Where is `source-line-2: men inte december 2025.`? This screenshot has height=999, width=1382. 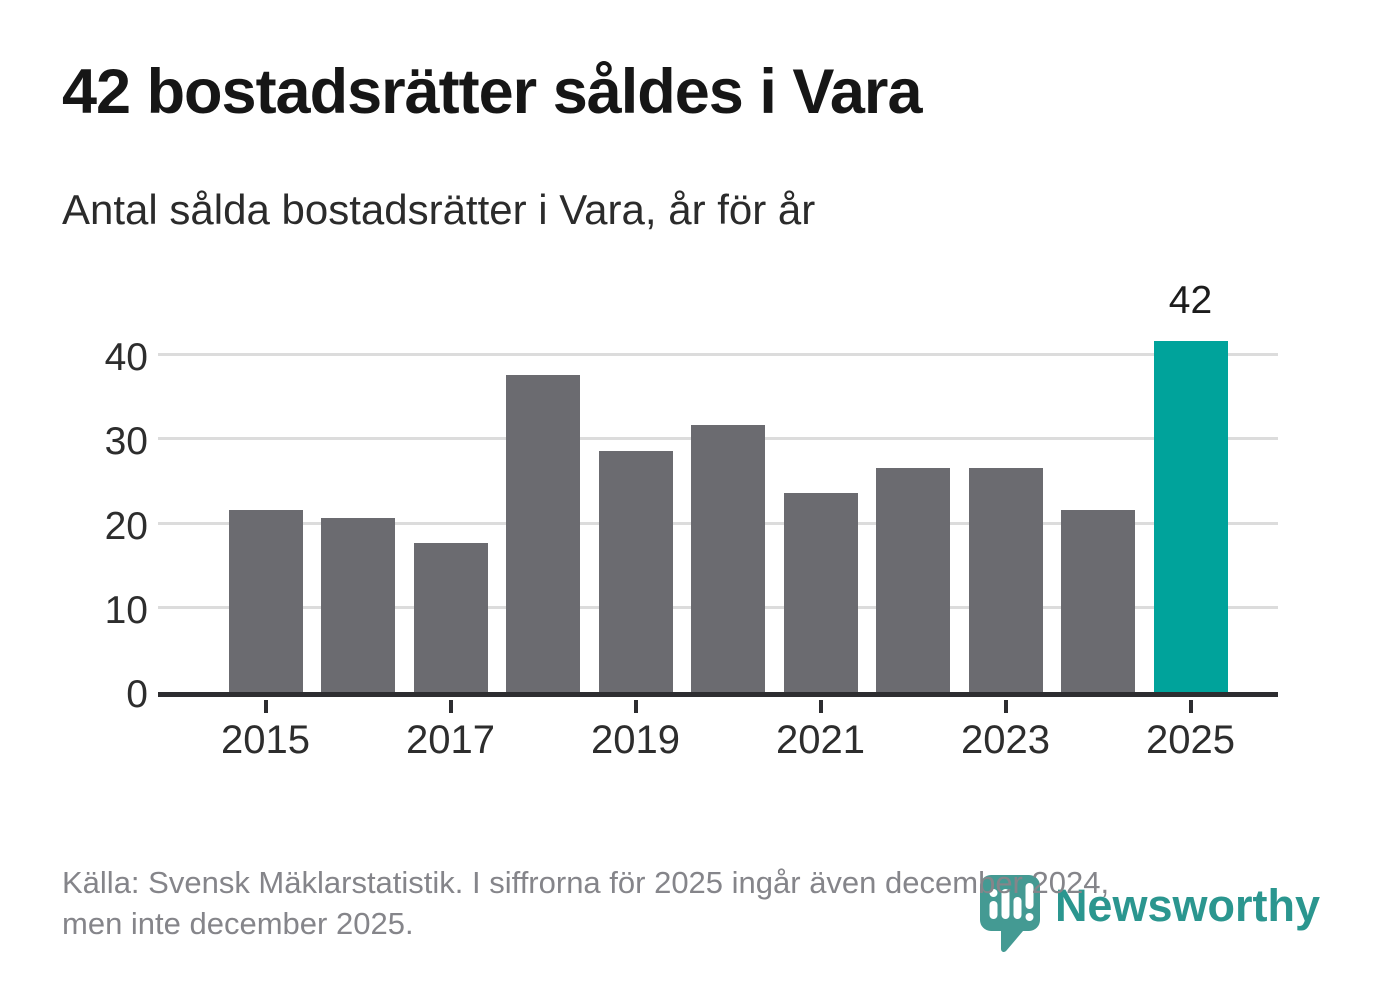 source-line-2: men inte december 2025. is located at coordinates (238, 923).